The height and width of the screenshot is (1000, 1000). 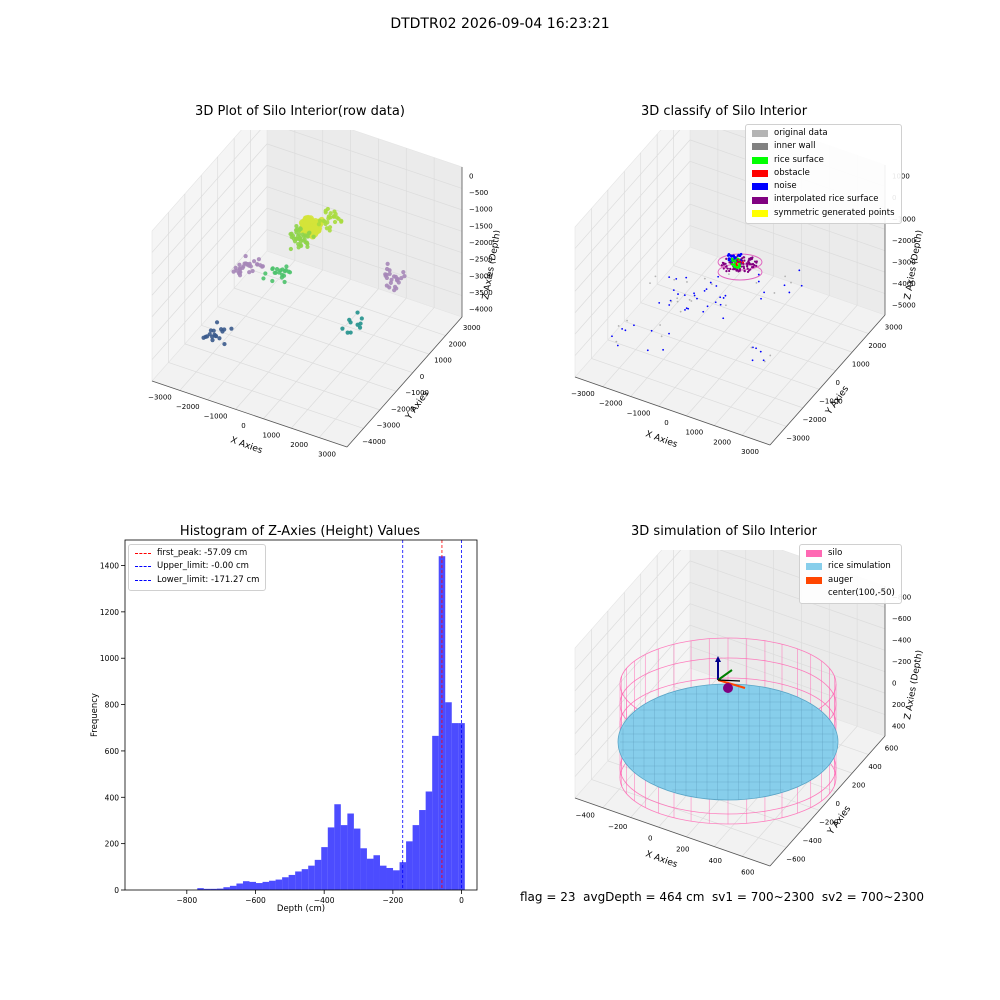 I want to click on y-tick-label: −4000, so click(x=374, y=442).